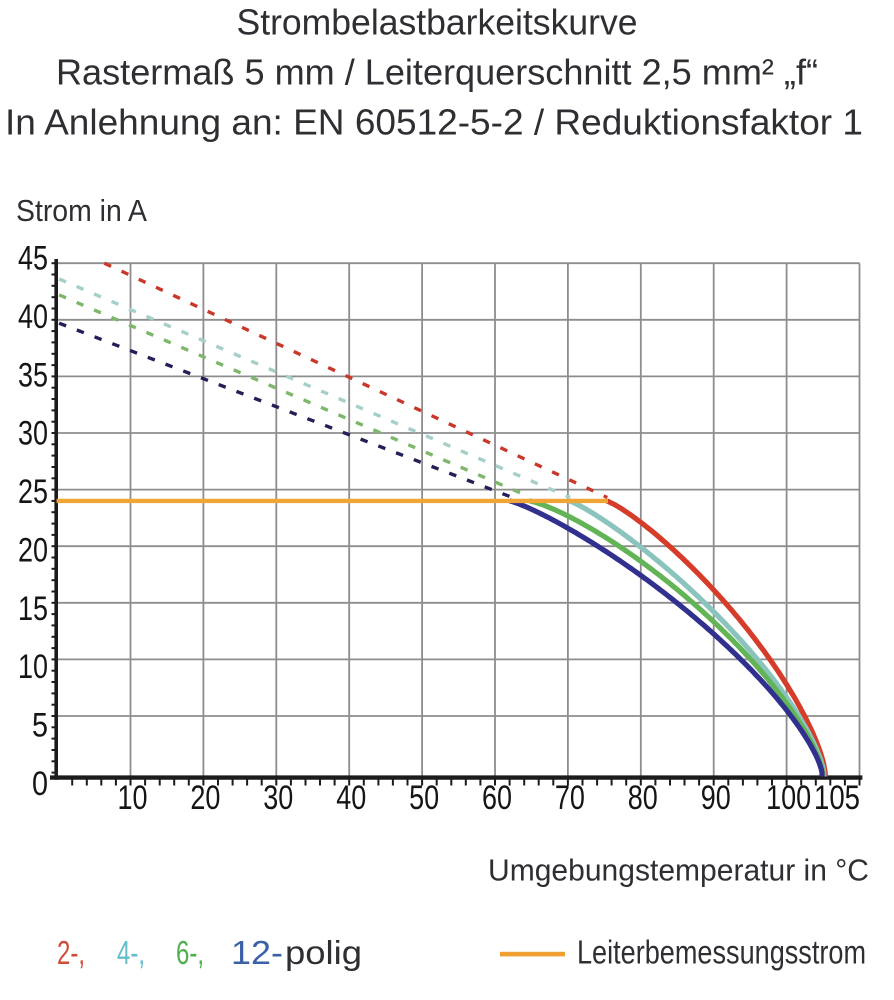 The height and width of the screenshot is (1000, 894). What do you see at coordinates (33, 259) in the screenshot?
I see `svg-text: 45` at bounding box center [33, 259].